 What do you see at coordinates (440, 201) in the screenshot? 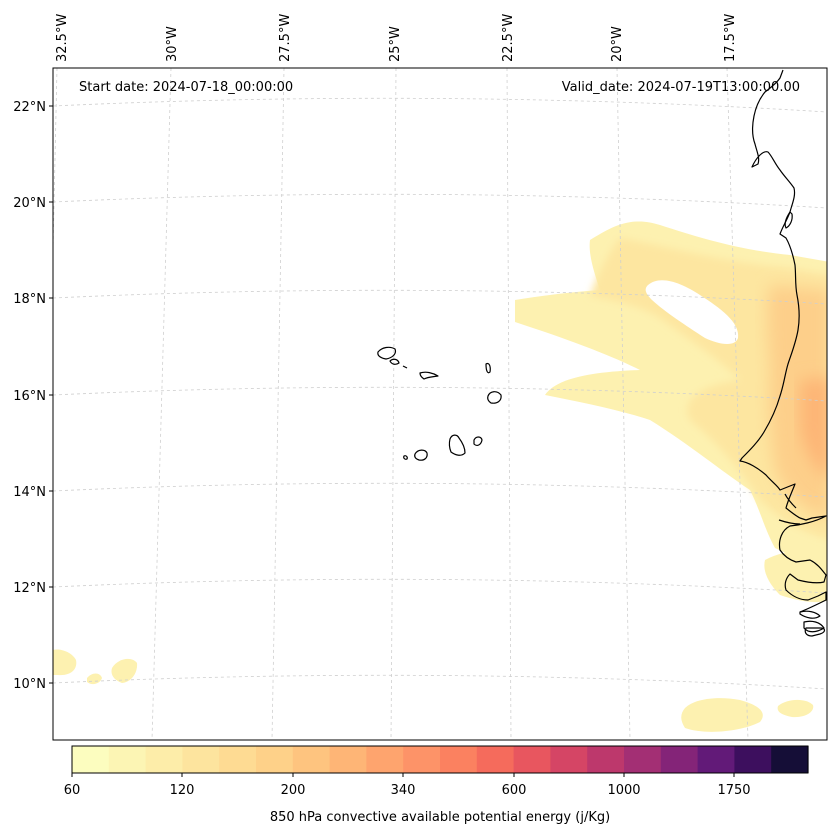
I see `parallel-20N` at bounding box center [440, 201].